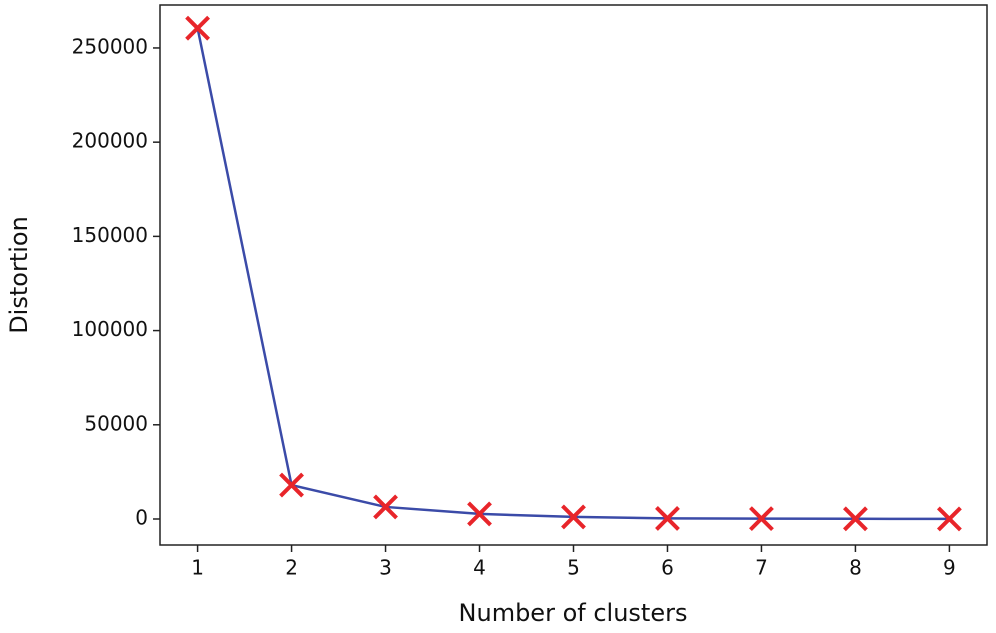 This screenshot has height=633, width=996. What do you see at coordinates (291, 568) in the screenshot?
I see `x-tick-label: 2` at bounding box center [291, 568].